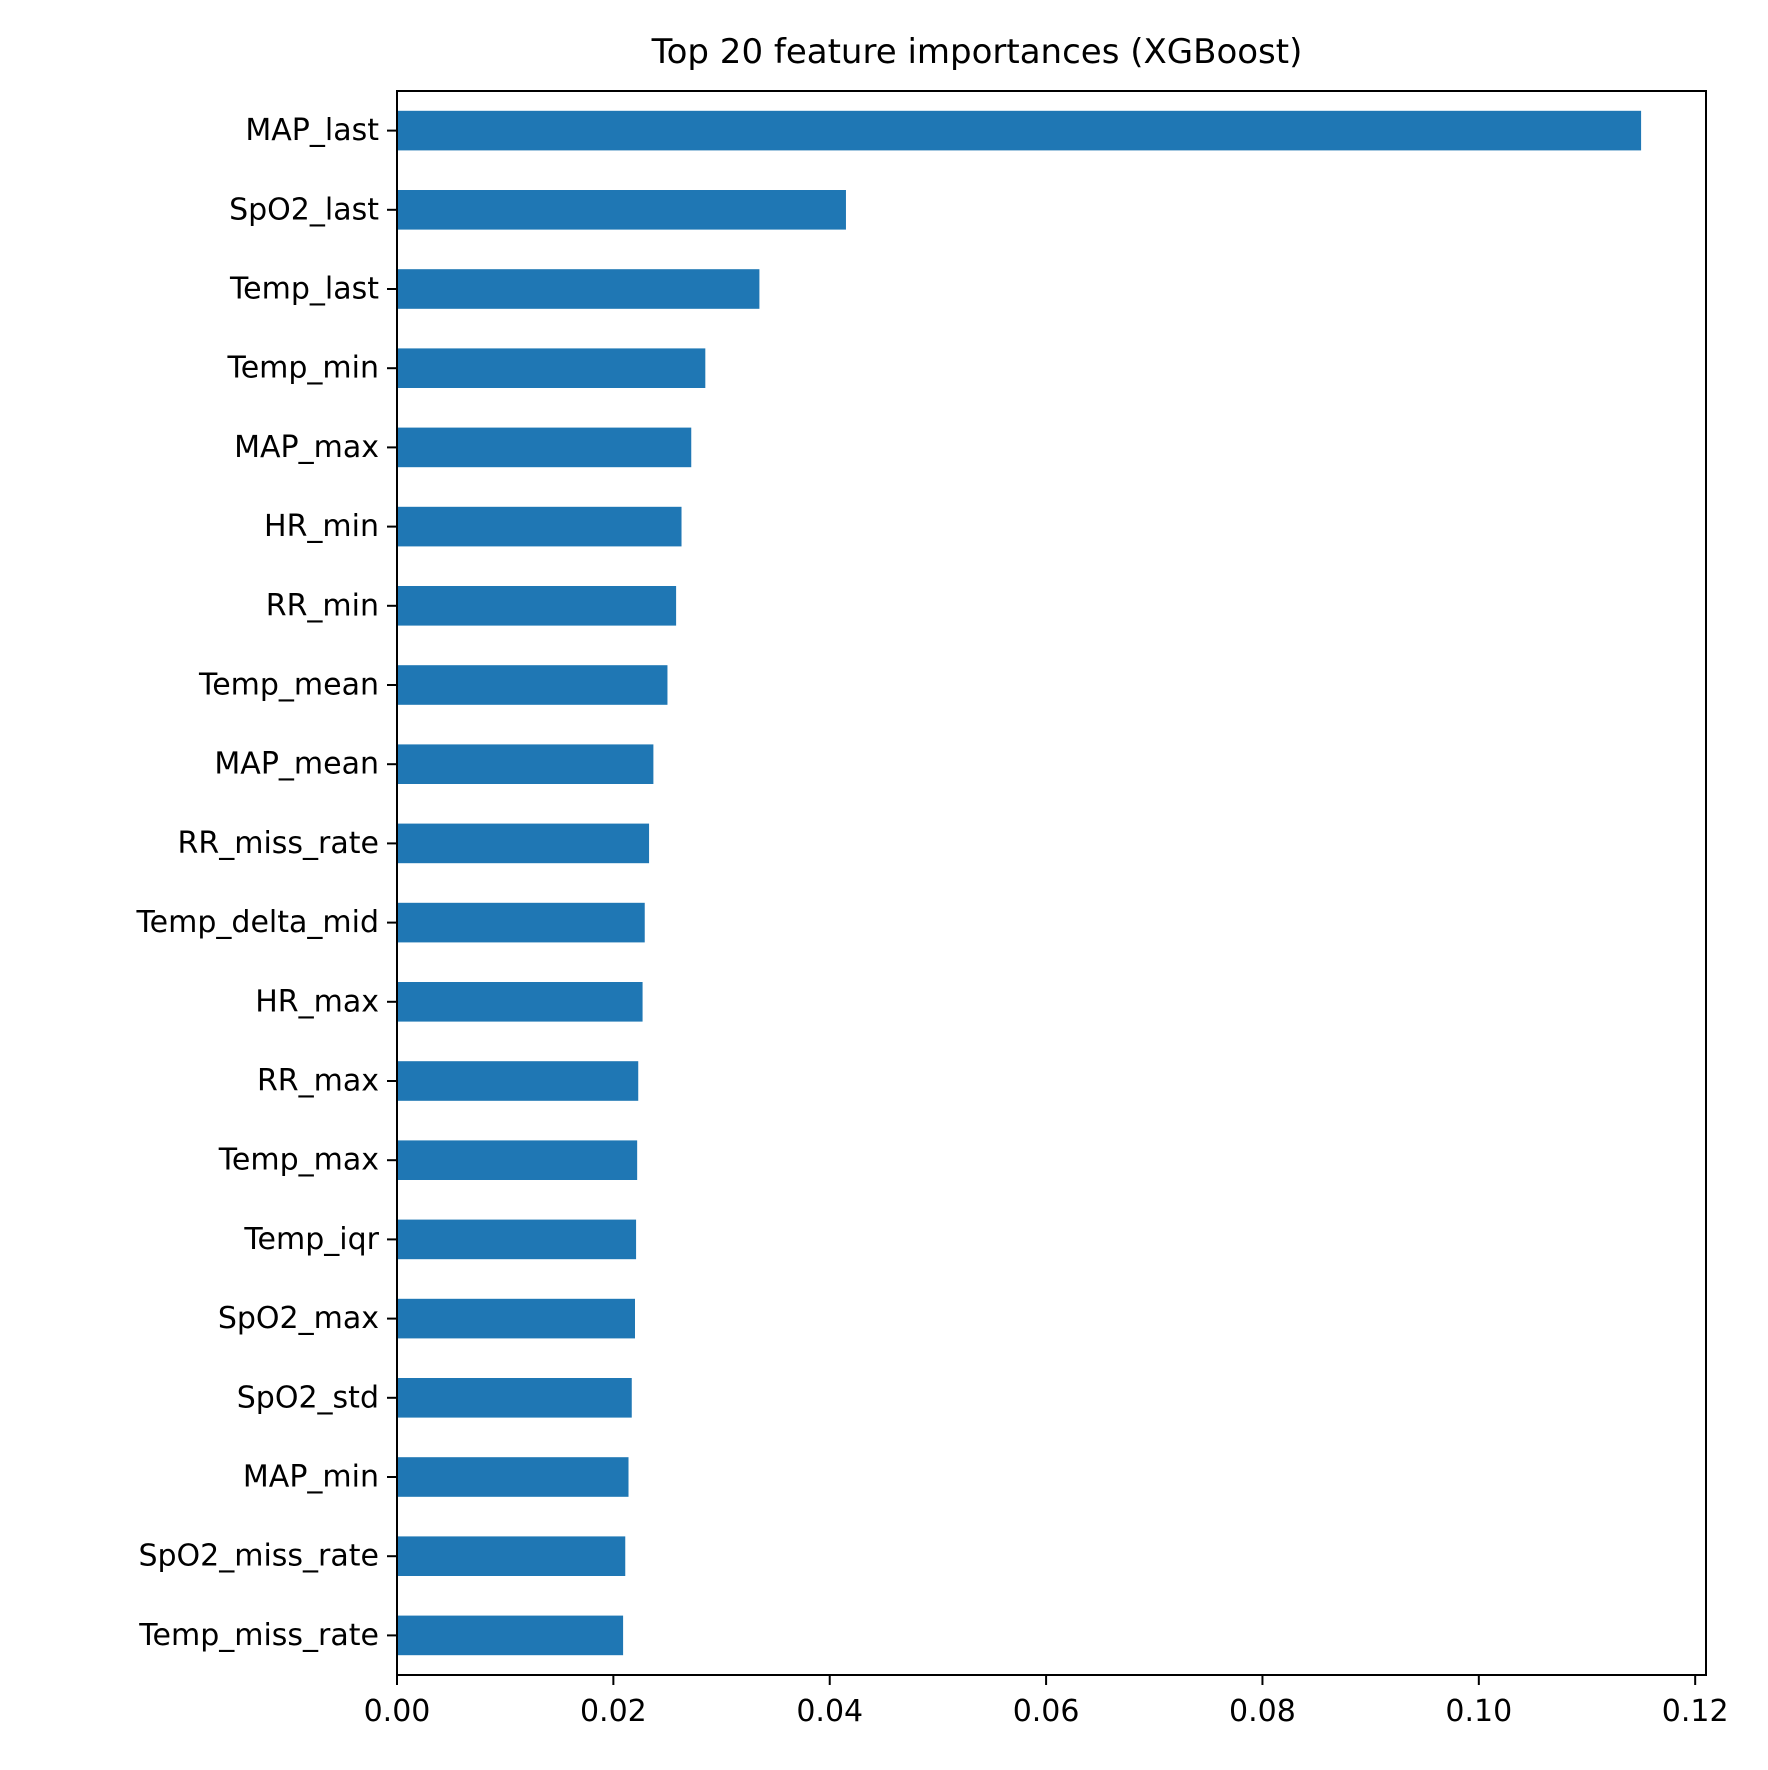 The image size is (1768, 1770). I want to click on x-tick-label: 0.02, so click(613, 1711).